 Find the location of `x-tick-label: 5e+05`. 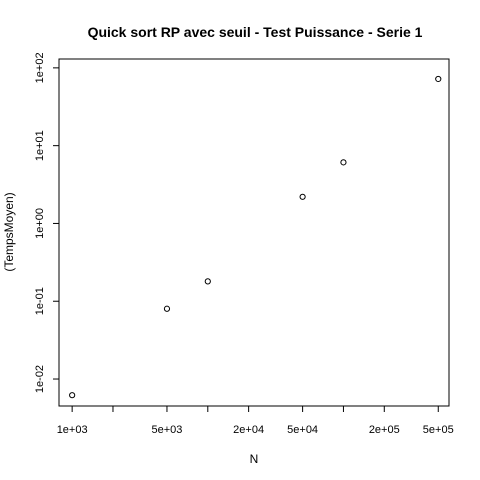

x-tick-label: 5e+05 is located at coordinates (438, 430).